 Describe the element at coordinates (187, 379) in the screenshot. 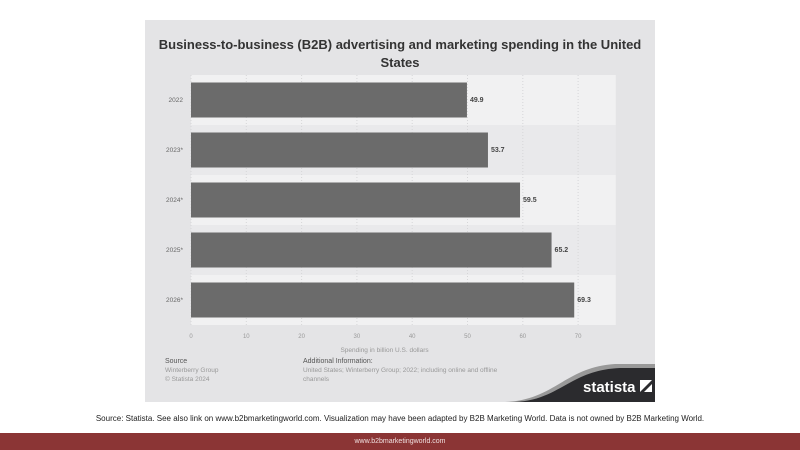

I see `source-line: © Statista 2024` at that location.